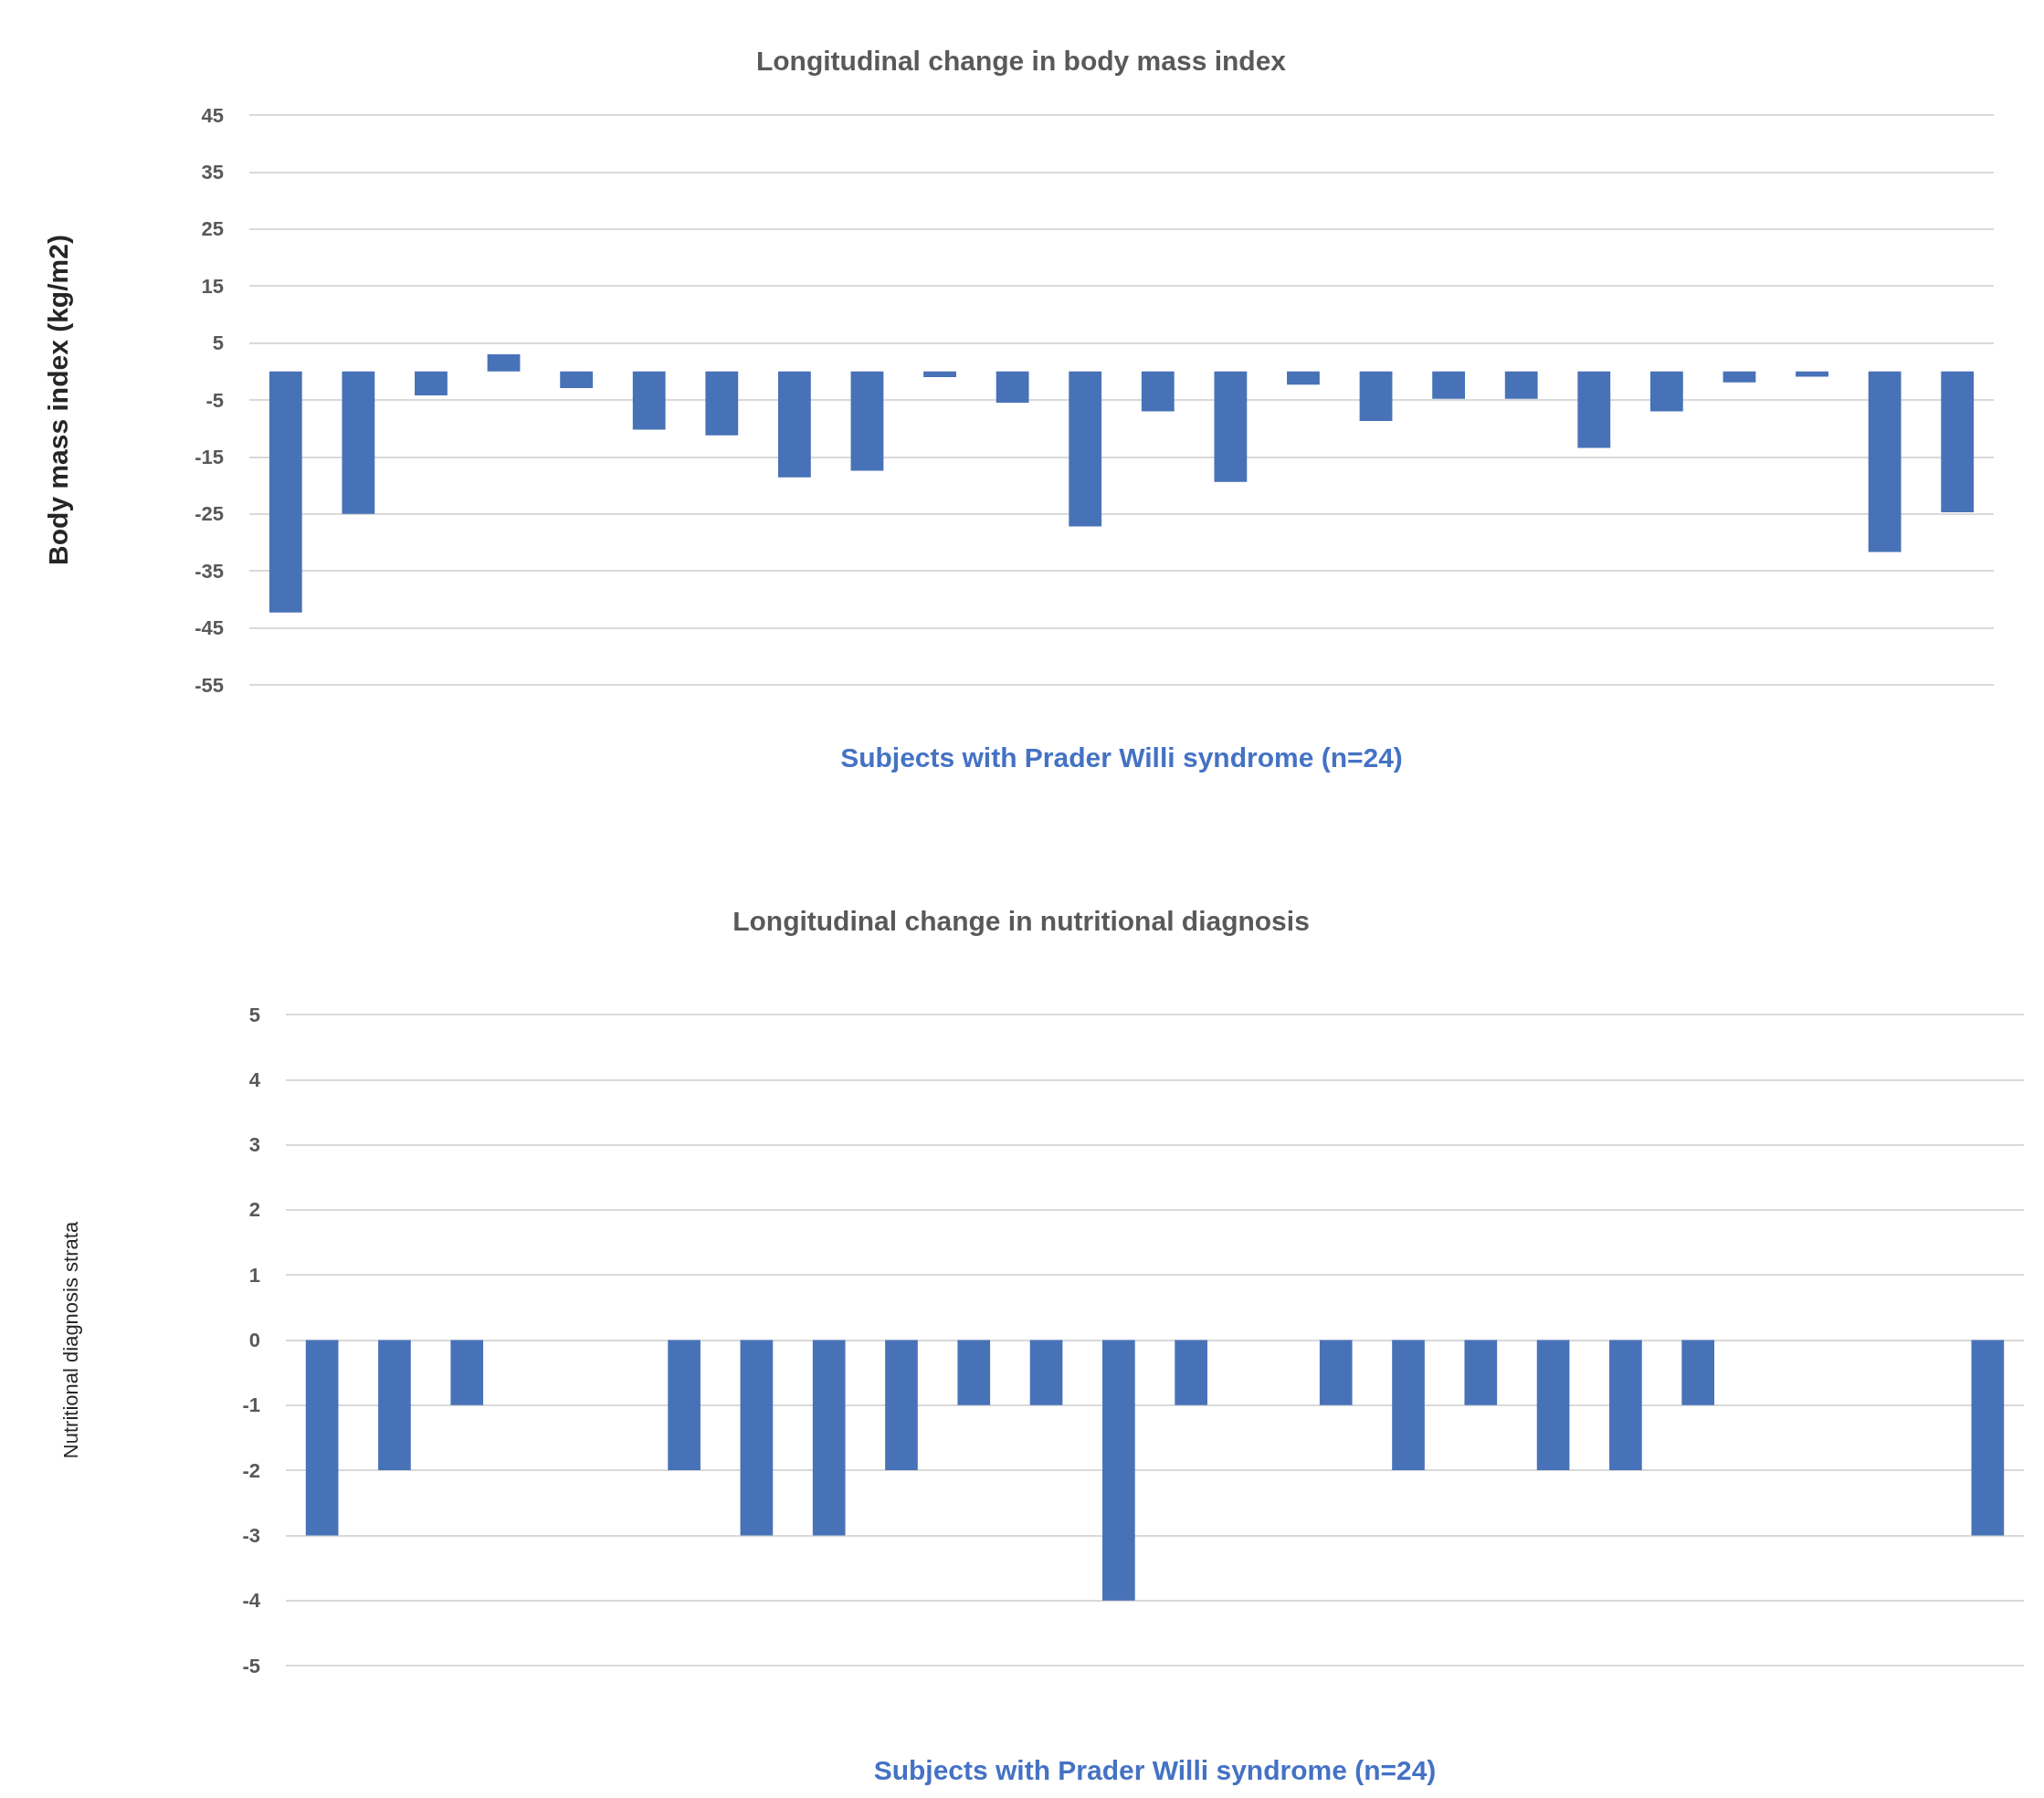  Describe the element at coordinates (1021, 60) in the screenshot. I see `chart-title: Longitudinal change in body mass index` at that location.